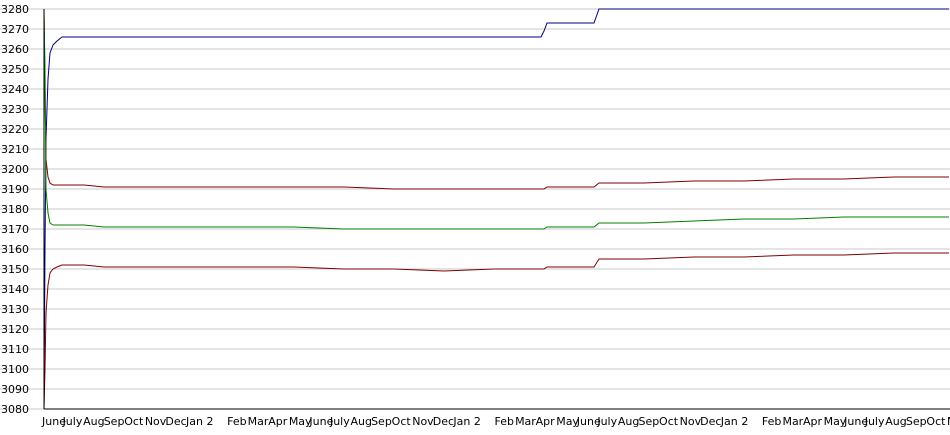  I want to click on y-tick-label: 3170, so click(15, 229).